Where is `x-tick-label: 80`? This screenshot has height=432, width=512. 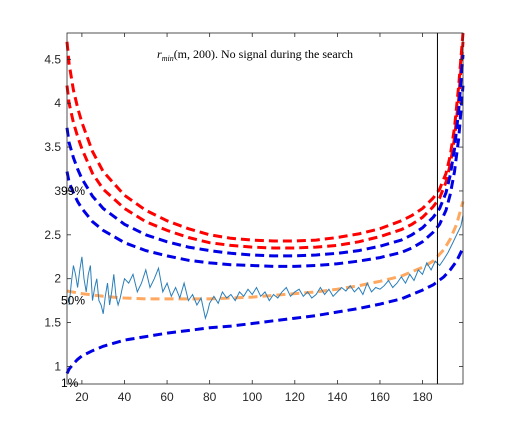 x-tick-label: 80 is located at coordinates (210, 397).